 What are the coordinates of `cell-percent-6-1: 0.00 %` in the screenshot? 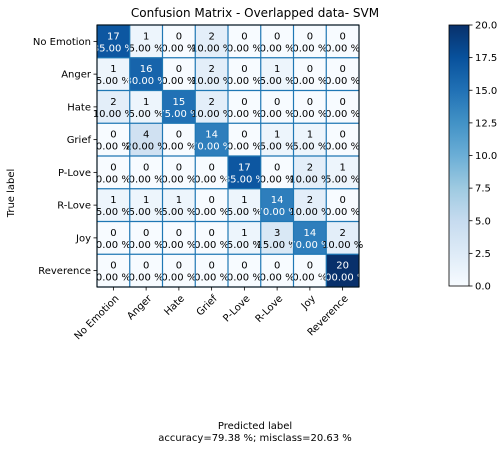 It's located at (146, 245).